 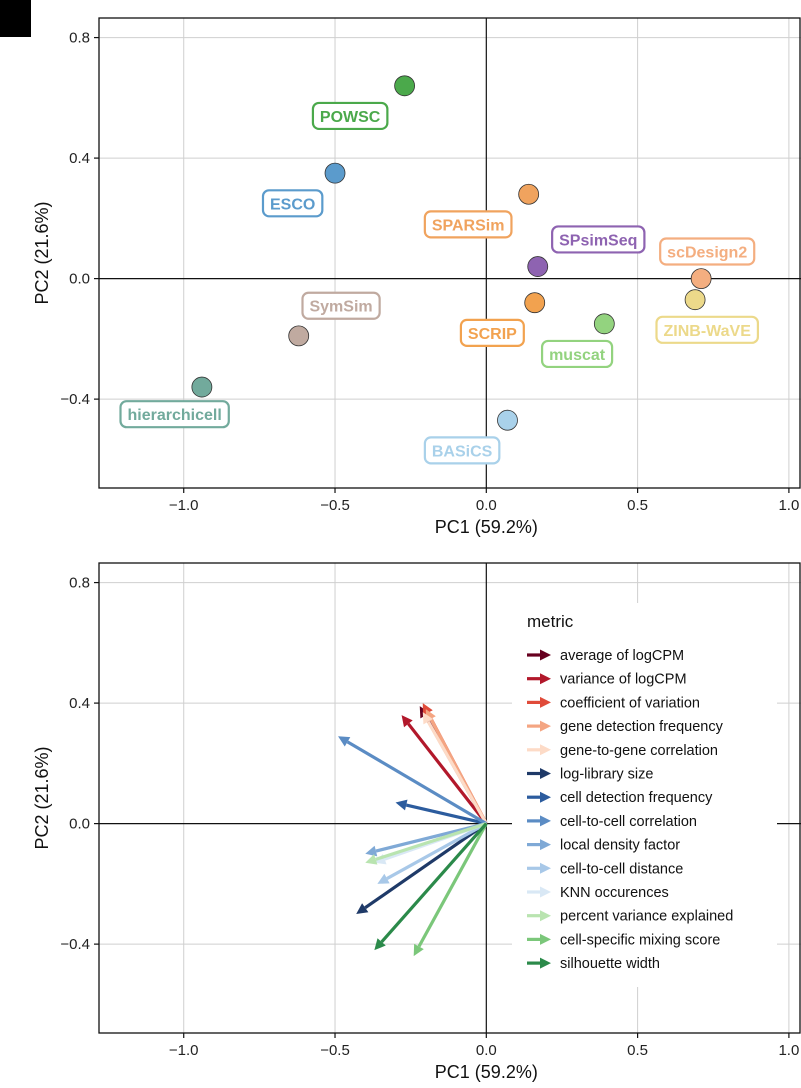 I want to click on legend-key-cell-to-cell-correlation, so click(x=539, y=821).